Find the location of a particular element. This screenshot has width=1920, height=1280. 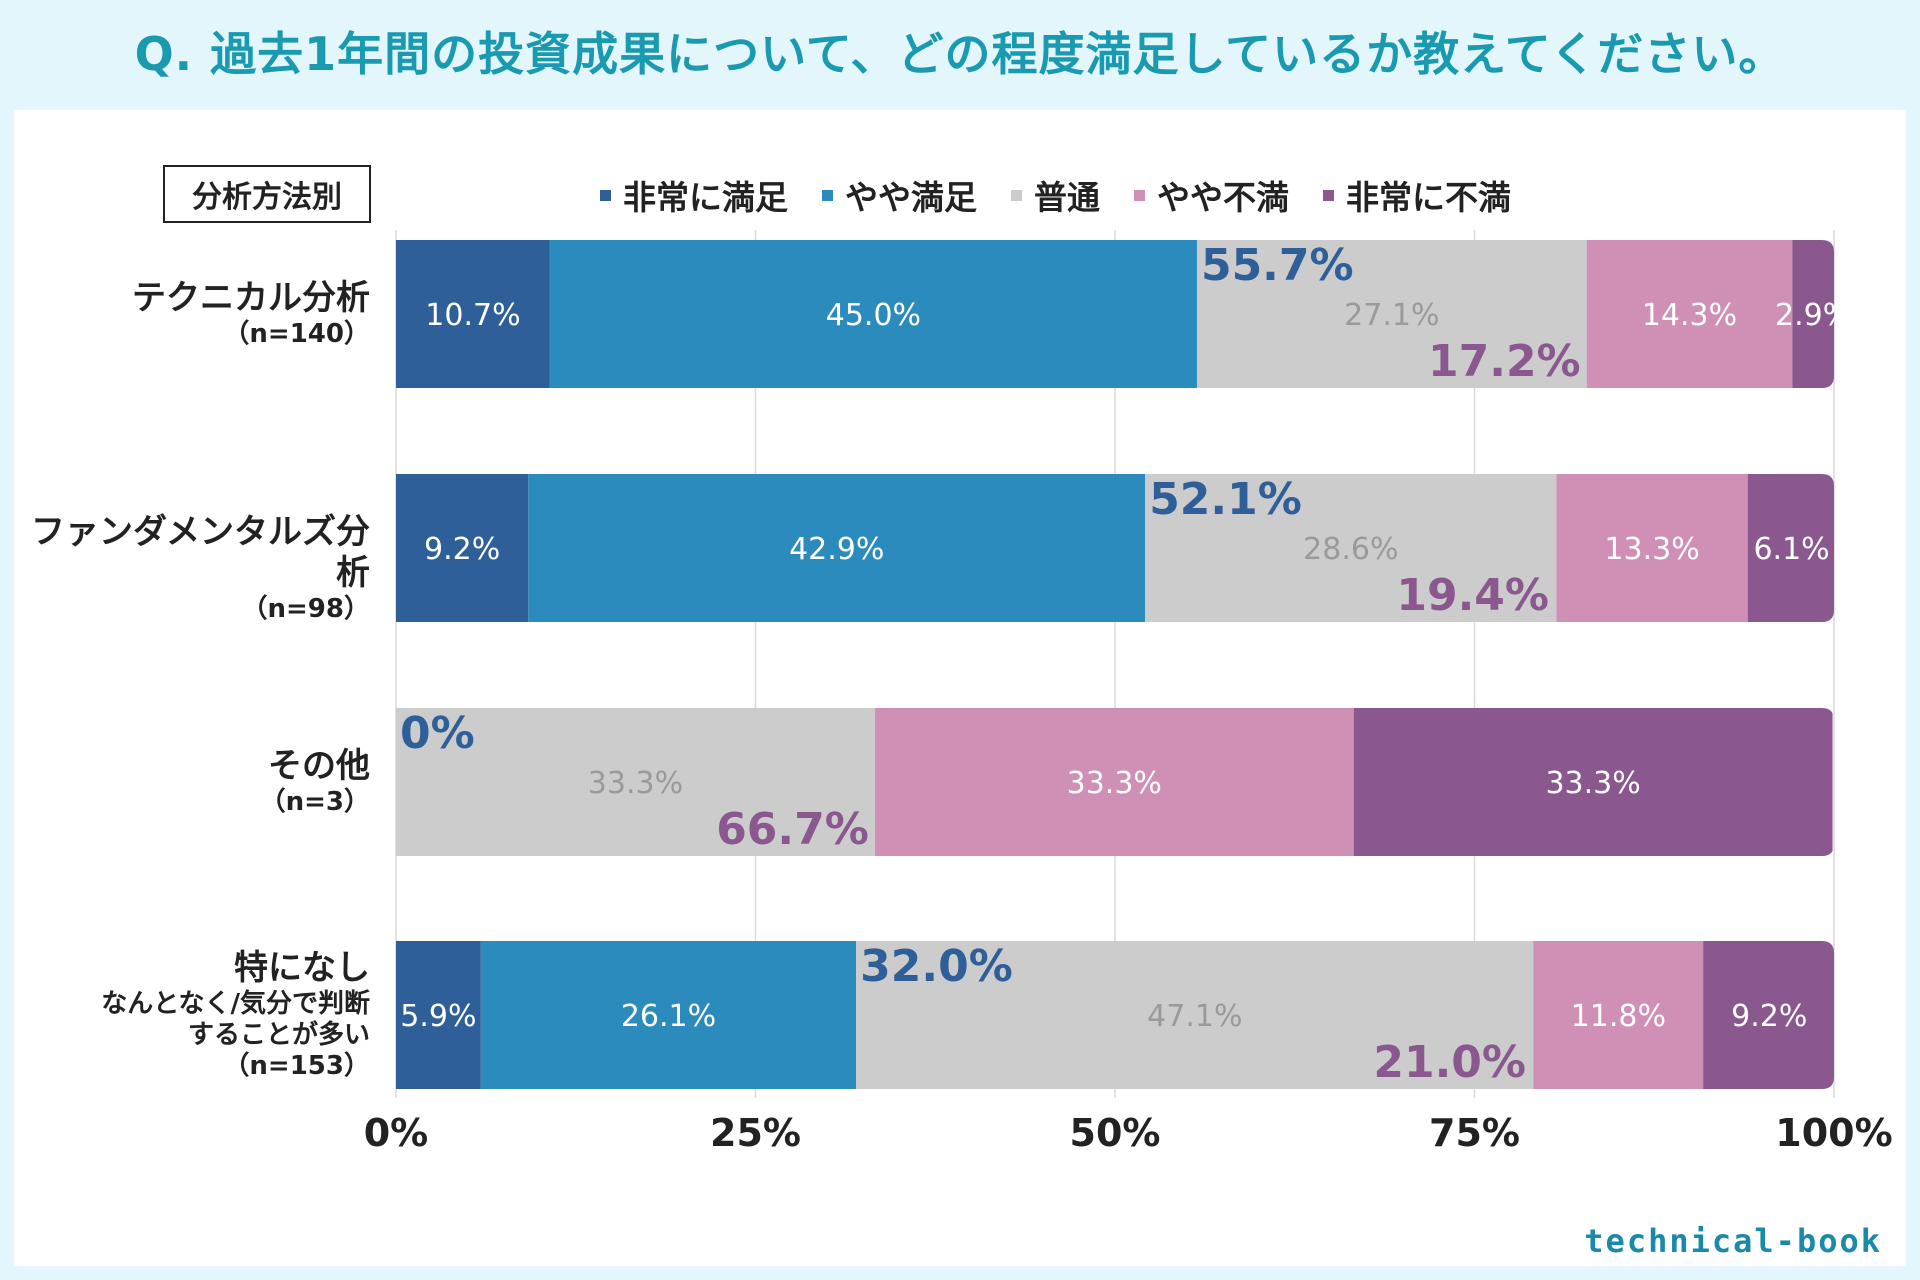

x-tick-label: 0% is located at coordinates (396, 1133).